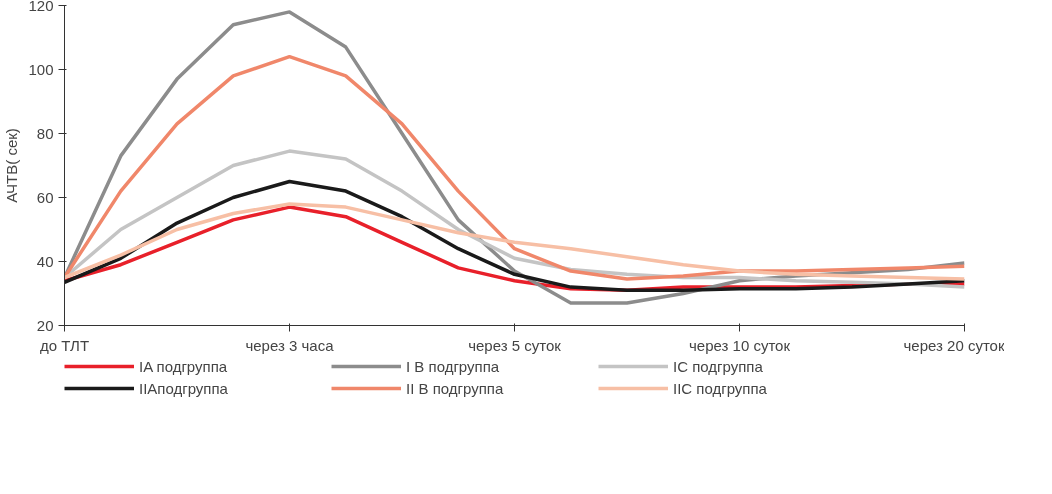 Image resolution: width=1052 pixels, height=494 pixels. Describe the element at coordinates (45, 325) in the screenshot. I see `y-tick-label: 20` at that location.